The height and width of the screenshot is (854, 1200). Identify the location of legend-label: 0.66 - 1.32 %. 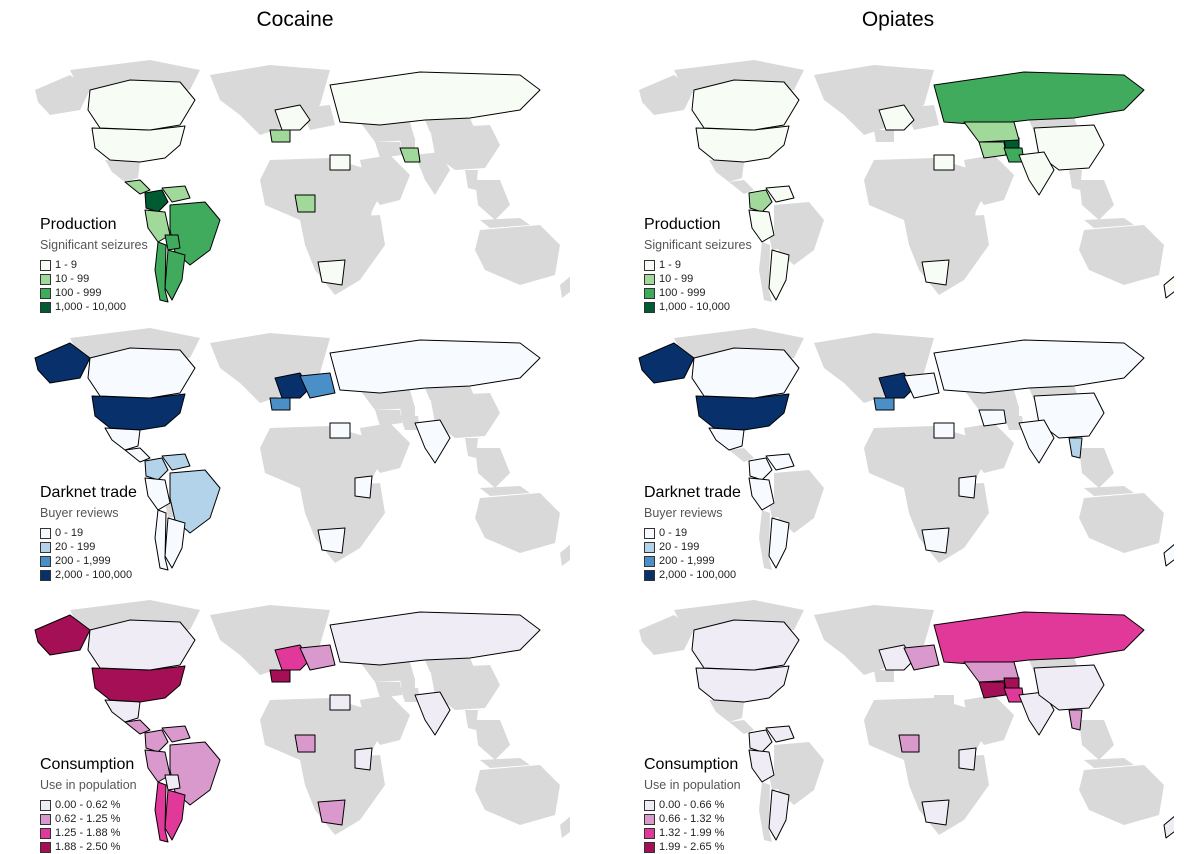
(692, 819).